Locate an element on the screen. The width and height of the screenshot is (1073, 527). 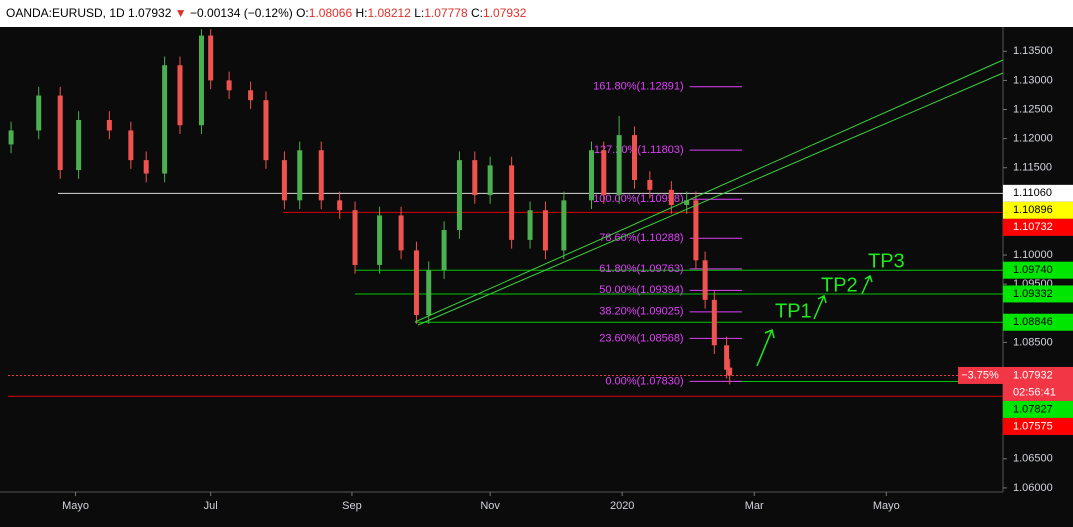
fib-label: 78.60%(1.10288) is located at coordinates (641, 238).